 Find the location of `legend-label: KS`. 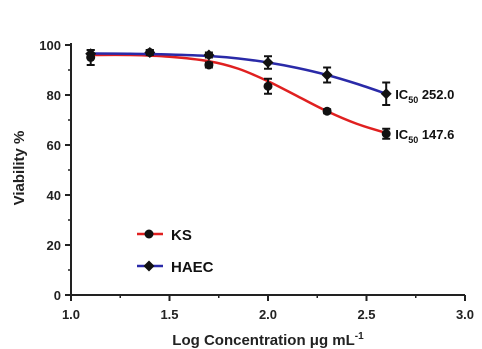

legend-label: KS is located at coordinates (181, 235).